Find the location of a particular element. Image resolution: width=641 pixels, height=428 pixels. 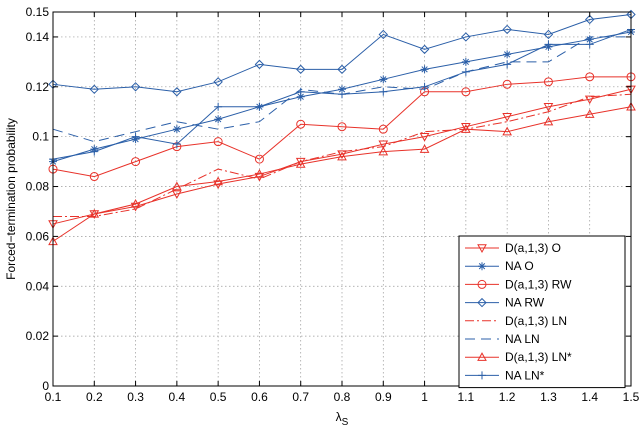

y-tick-label: 0.08 is located at coordinates (38, 187).